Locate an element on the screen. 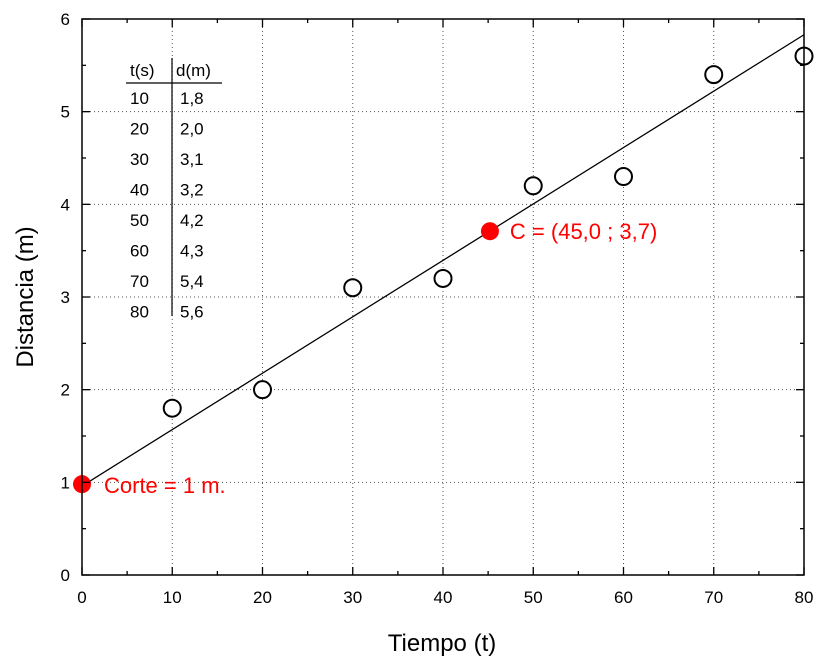 The height and width of the screenshot is (660, 817). x-tick-label: 60 is located at coordinates (623, 597).